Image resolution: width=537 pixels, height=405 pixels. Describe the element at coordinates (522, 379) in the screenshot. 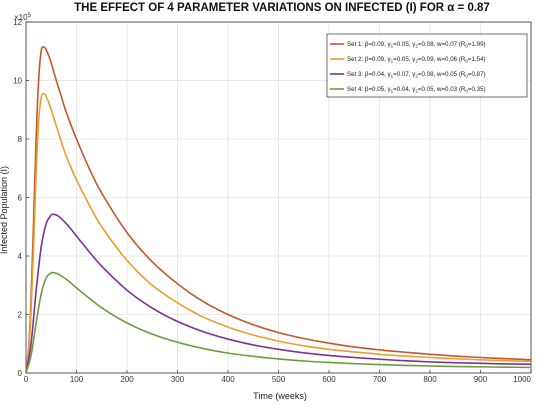

I see `x-tick-label: 1000` at that location.